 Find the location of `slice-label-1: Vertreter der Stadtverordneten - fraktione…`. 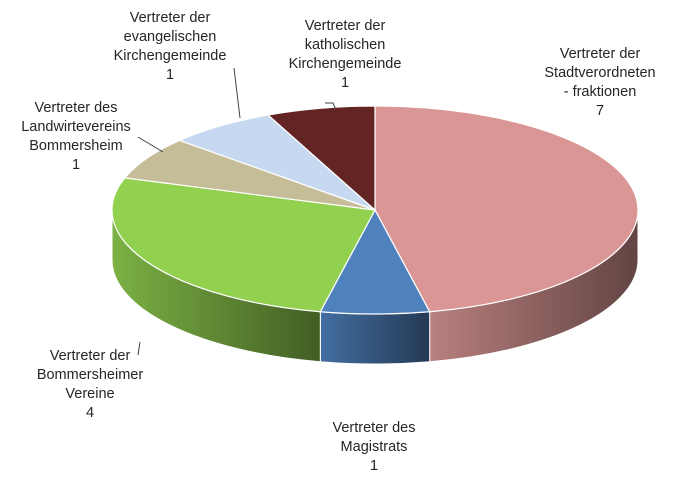

slice-label-1: Vertreter der Stadtverordneten - fraktione… is located at coordinates (599, 82).